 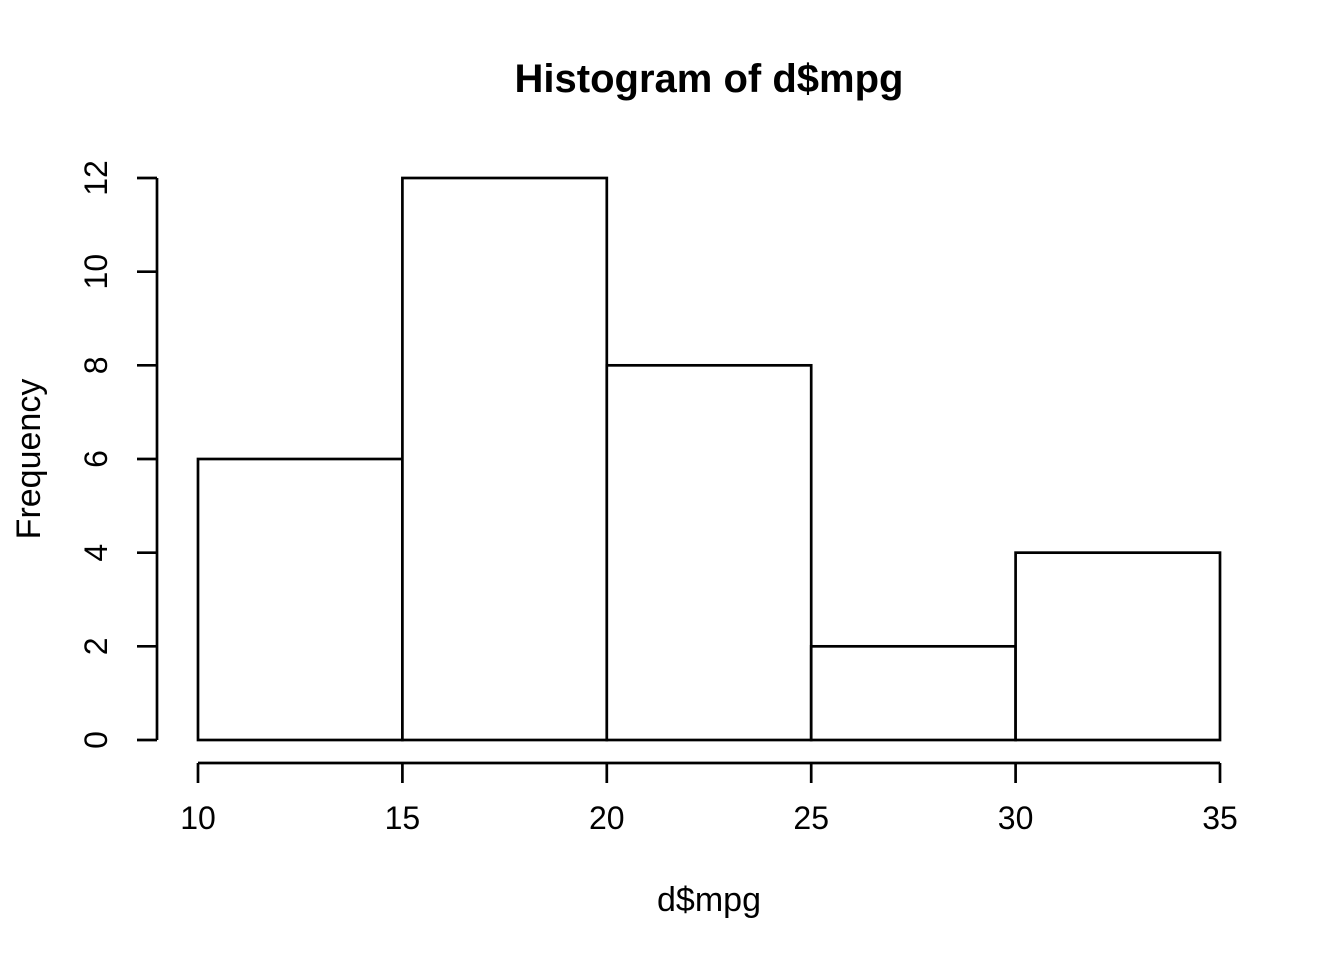 What do you see at coordinates (96, 178) in the screenshot?
I see `y-tick-label: 12` at bounding box center [96, 178].